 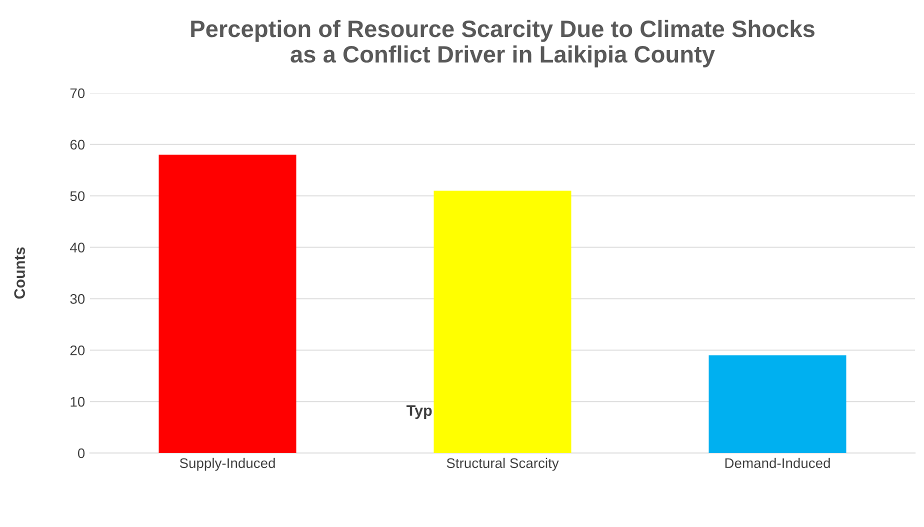 I want to click on y-tick-label: 20, so click(x=77, y=350).